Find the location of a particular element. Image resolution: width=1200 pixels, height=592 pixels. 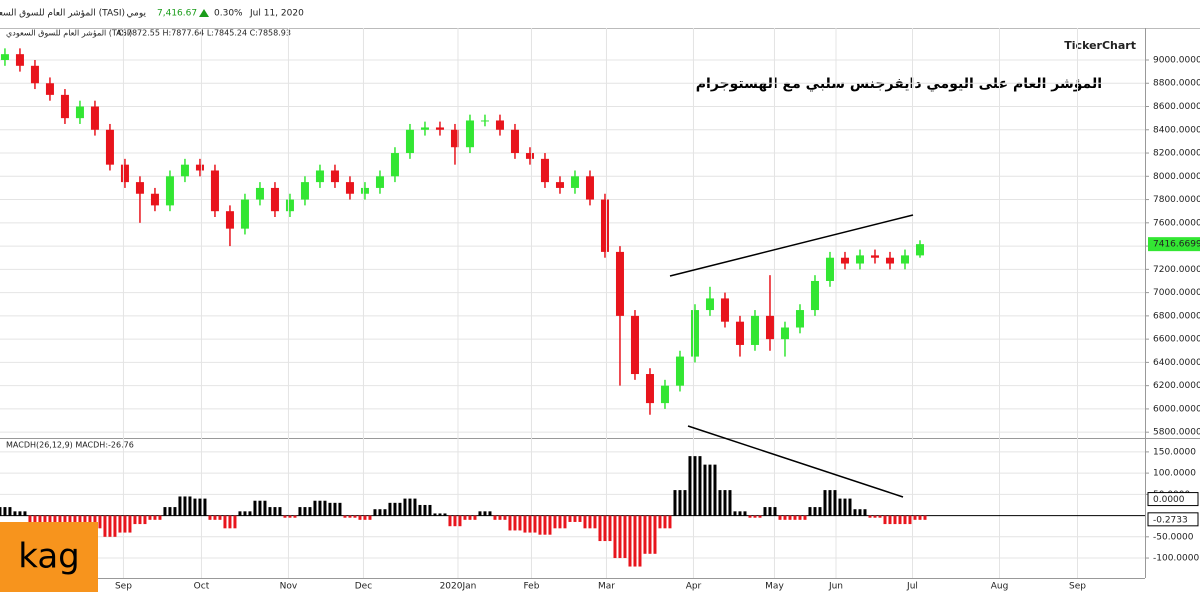

y-tick-label: 9000.0000 is located at coordinates (1176, 60).